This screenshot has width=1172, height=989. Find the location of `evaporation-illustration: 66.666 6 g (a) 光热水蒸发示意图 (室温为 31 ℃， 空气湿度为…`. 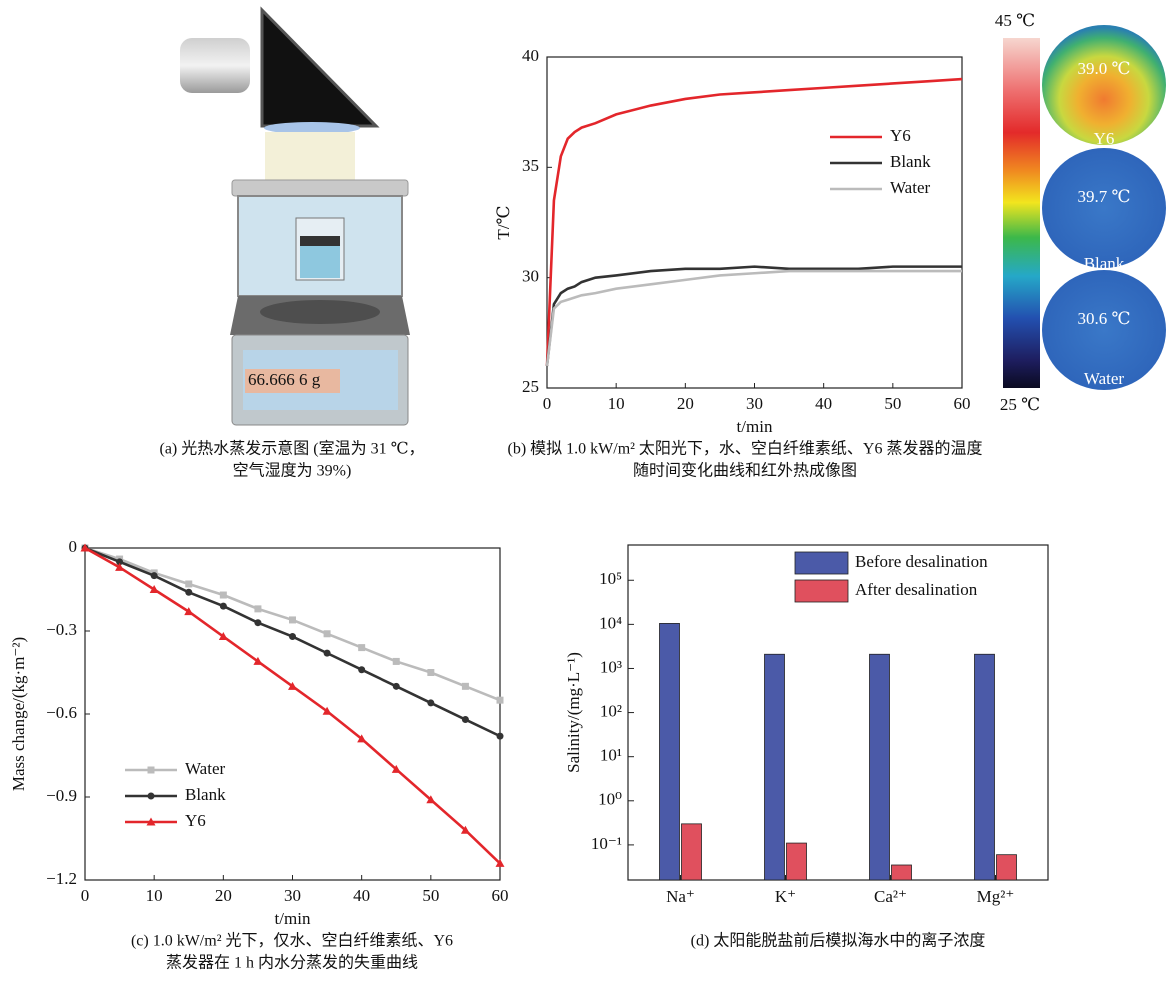

evaporation-illustration: 66.666 6 g (a) 光热水蒸发示意图 (室温为 31 ℃， 空气湿度为… is located at coordinates (292, 243).